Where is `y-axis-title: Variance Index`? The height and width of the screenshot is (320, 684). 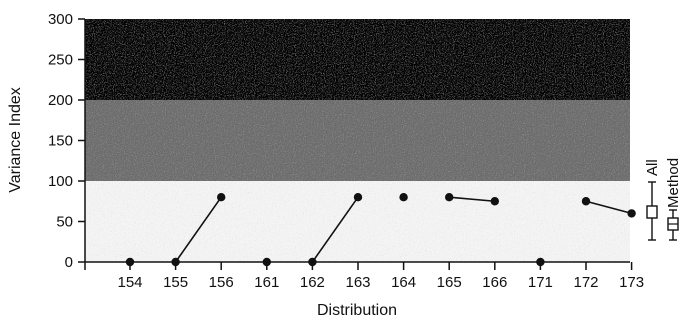 y-axis-title: Variance Index is located at coordinates (15, 140).